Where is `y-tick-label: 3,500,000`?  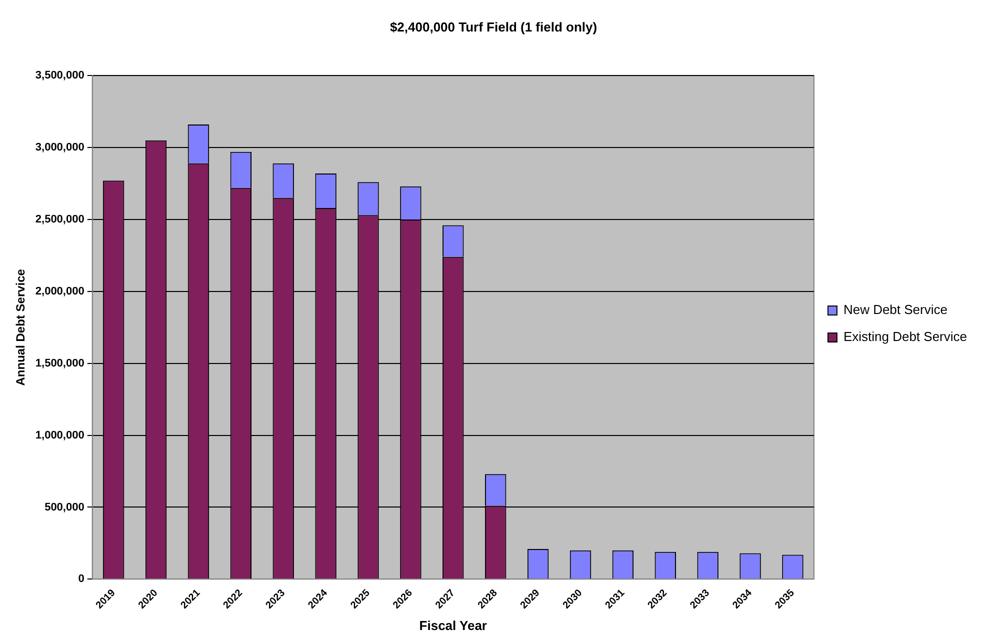
y-tick-label: 3,500,000 is located at coordinates (59, 76).